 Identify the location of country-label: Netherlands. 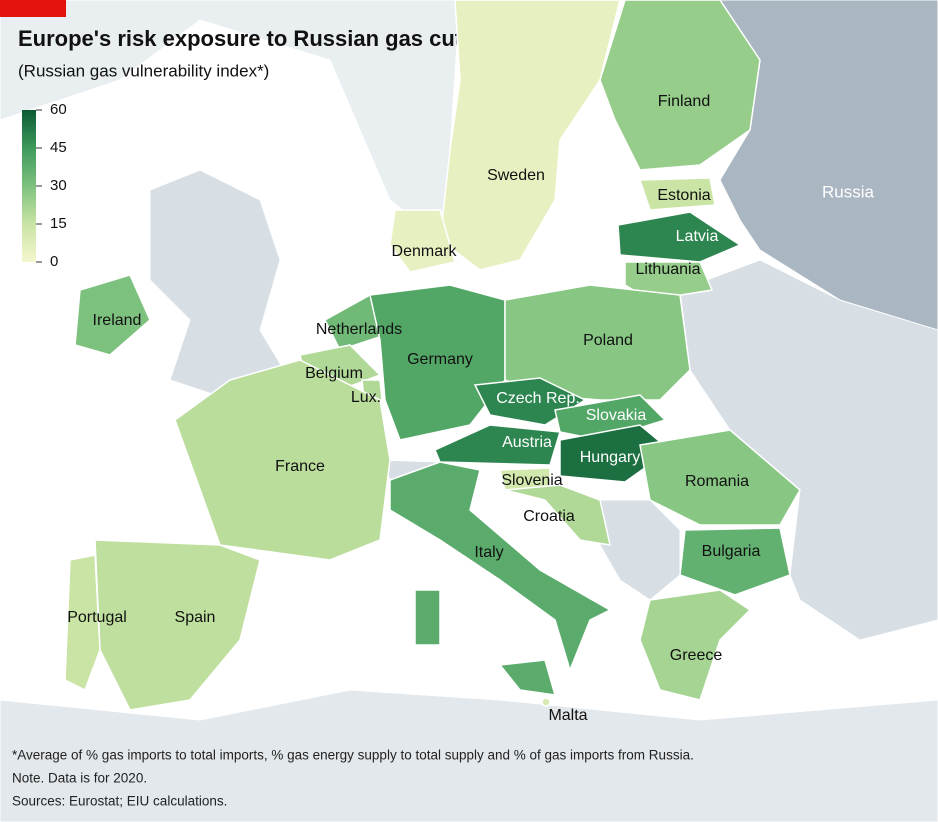
(359, 329).